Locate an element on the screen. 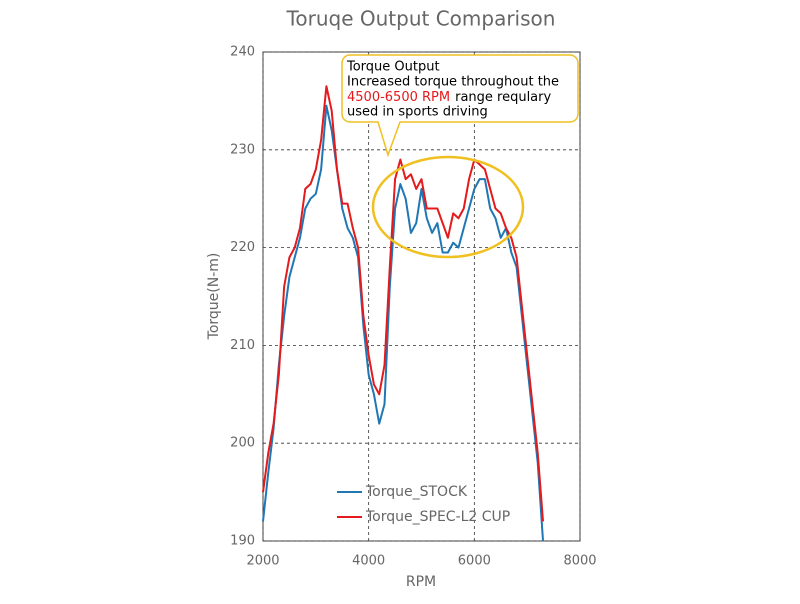 This screenshot has width=800, height=604. x-tick-label: 4000 is located at coordinates (368, 561).